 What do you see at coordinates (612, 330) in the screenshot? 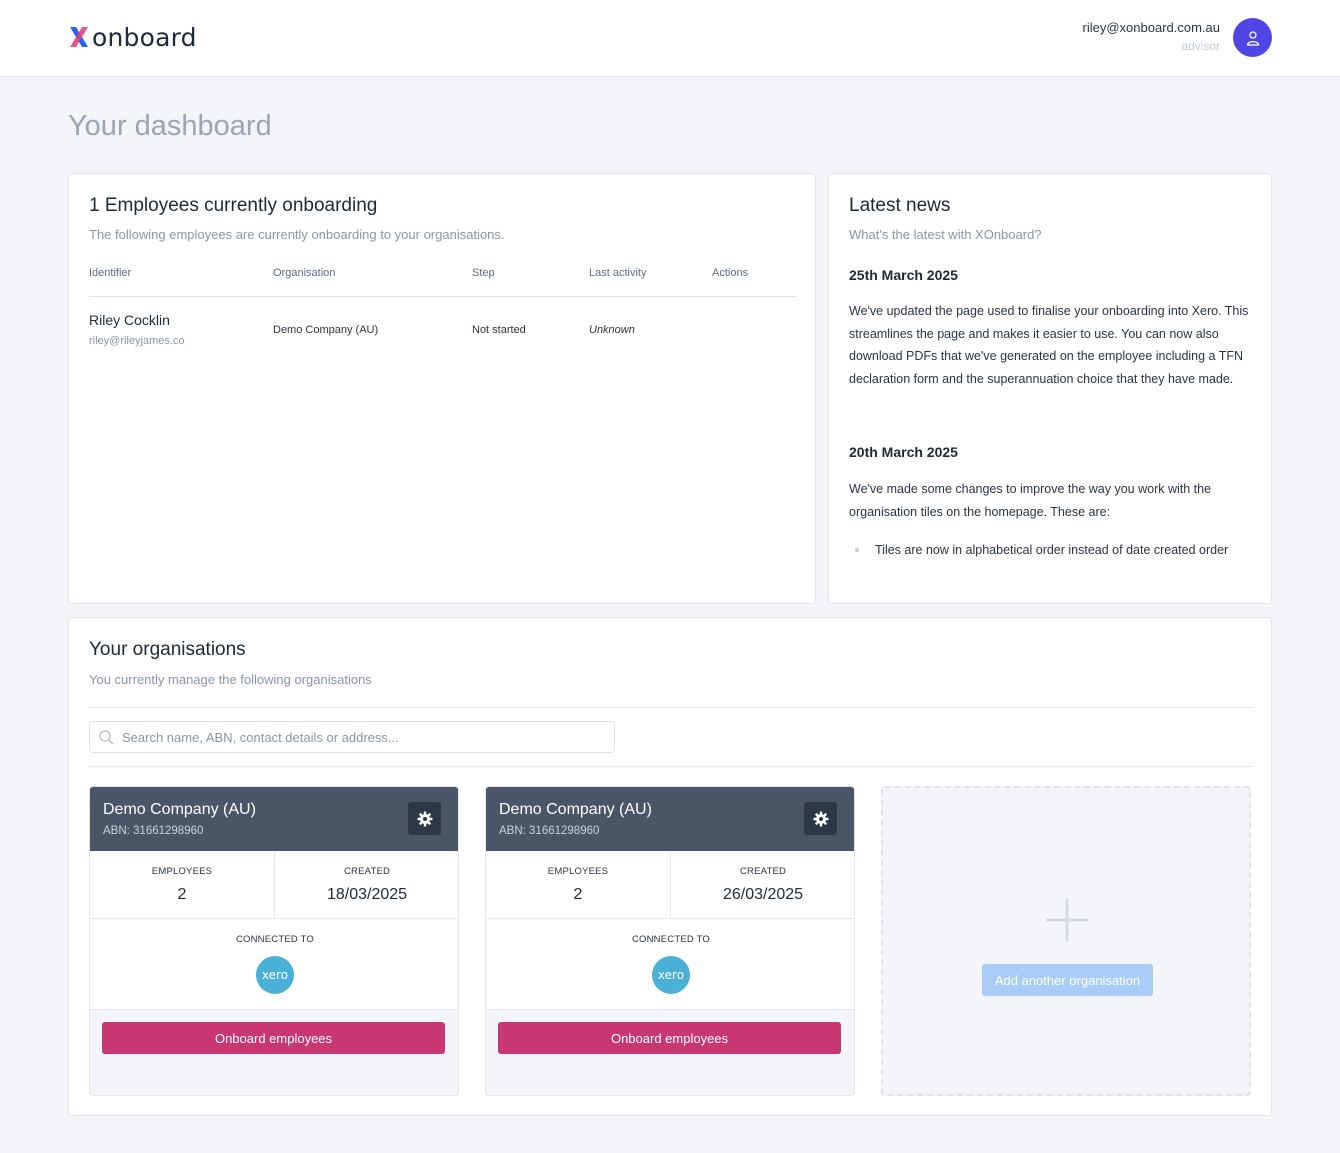
I see `employee-last-activity: Unknown` at bounding box center [612, 330].